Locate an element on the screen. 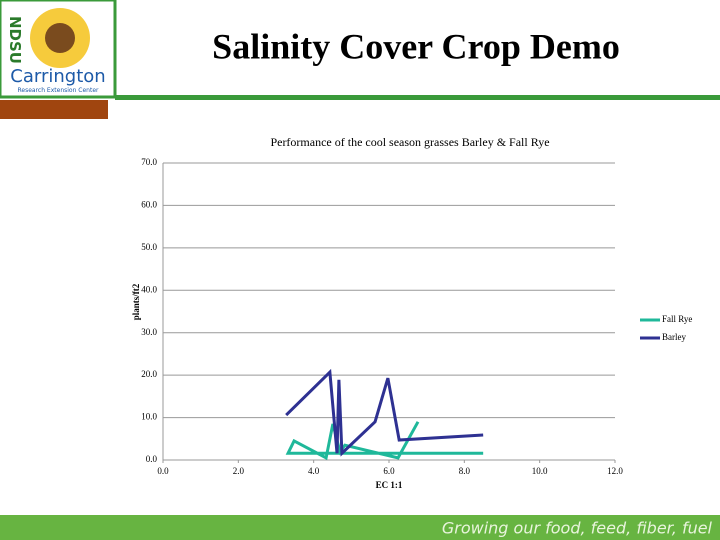  y-axis-label: plants/ft2 is located at coordinates (136, 301).